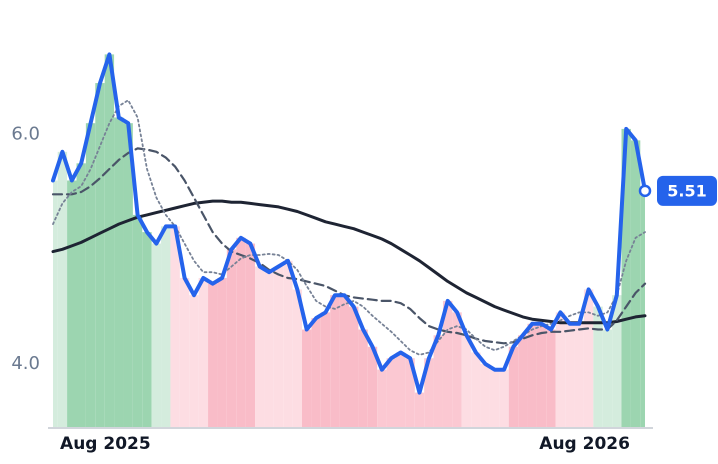 The width and height of the screenshot is (718, 464). What do you see at coordinates (645, 191) in the screenshot?
I see `last-point` at bounding box center [645, 191].